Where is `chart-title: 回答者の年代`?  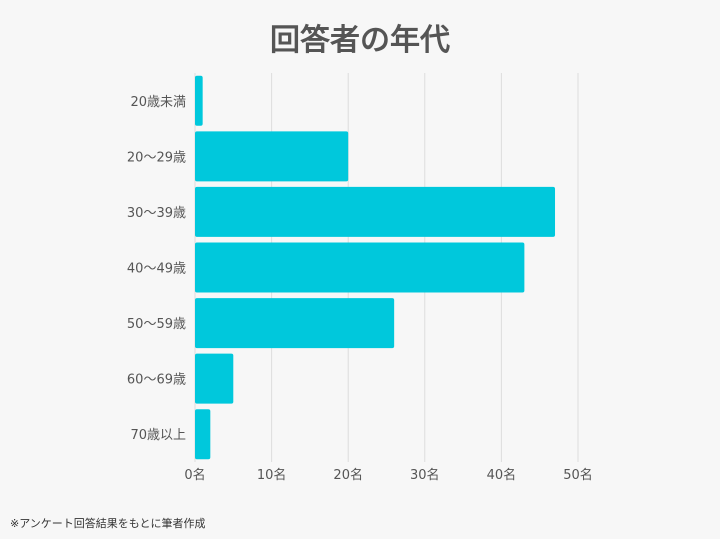 chart-title: 回答者の年代 is located at coordinates (360, 40).